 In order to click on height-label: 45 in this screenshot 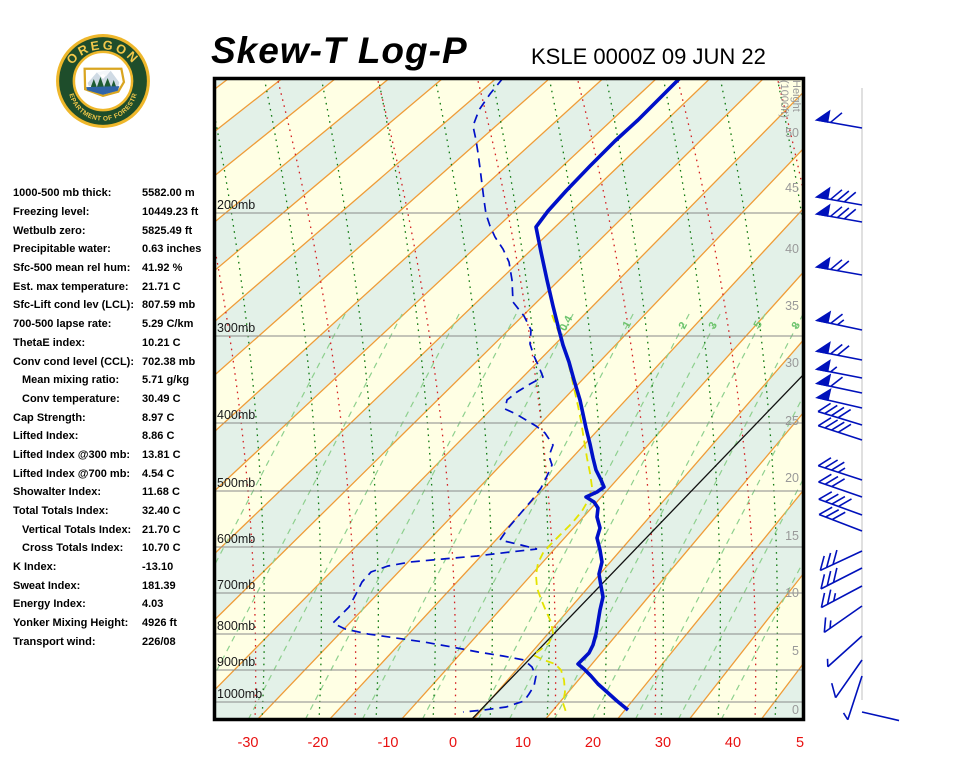, I will do `click(792, 188)`.